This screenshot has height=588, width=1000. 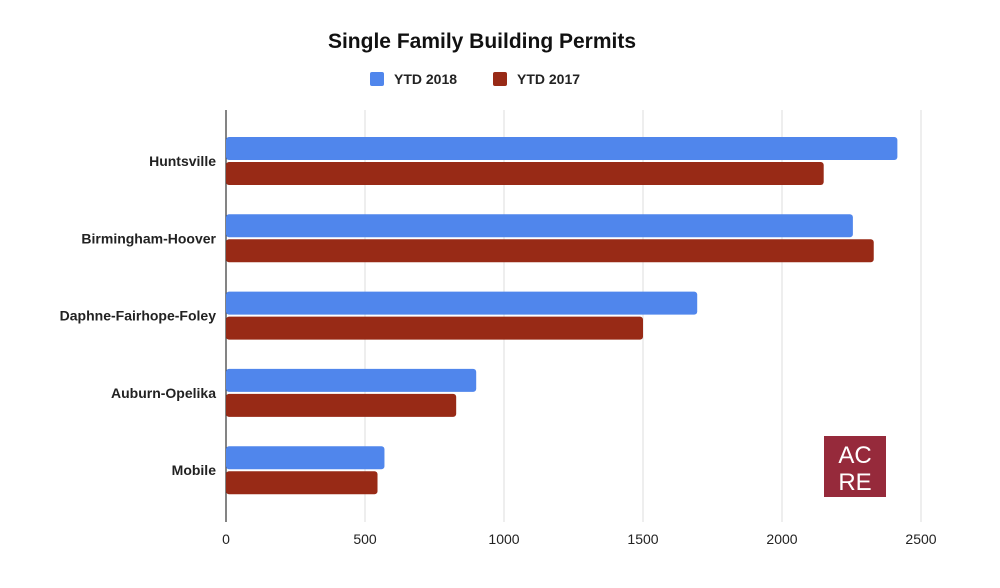 I want to click on x-tick-label: 500, so click(x=365, y=539).